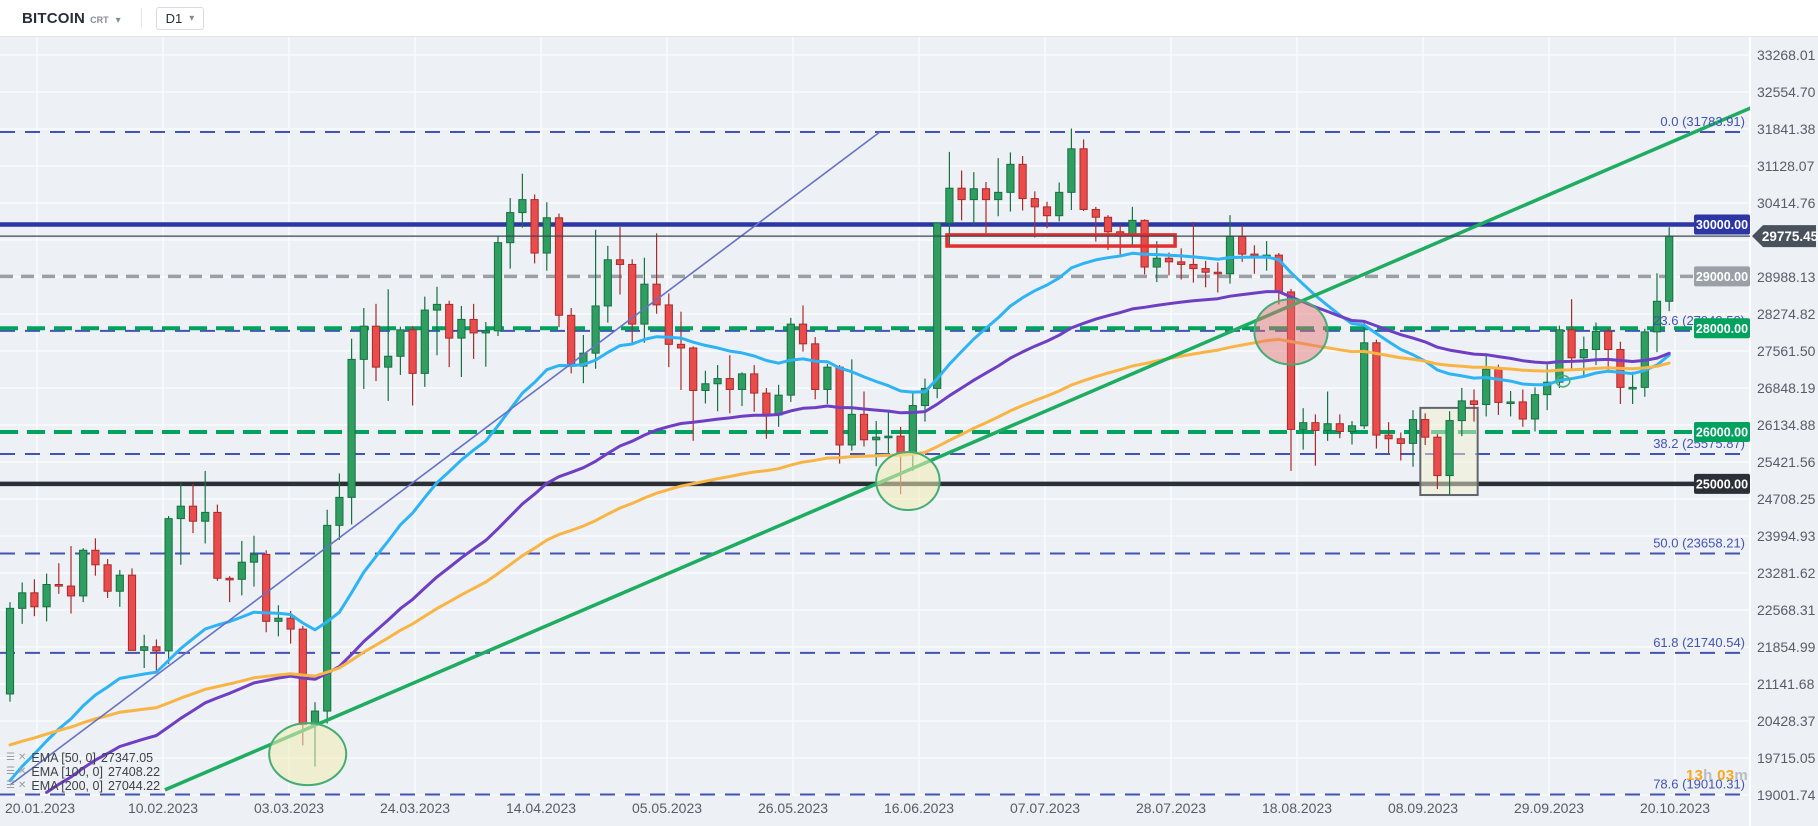 This screenshot has height=826, width=1818. Describe the element at coordinates (1722, 329) in the screenshot. I see `svg-text: 28000.00` at that location.